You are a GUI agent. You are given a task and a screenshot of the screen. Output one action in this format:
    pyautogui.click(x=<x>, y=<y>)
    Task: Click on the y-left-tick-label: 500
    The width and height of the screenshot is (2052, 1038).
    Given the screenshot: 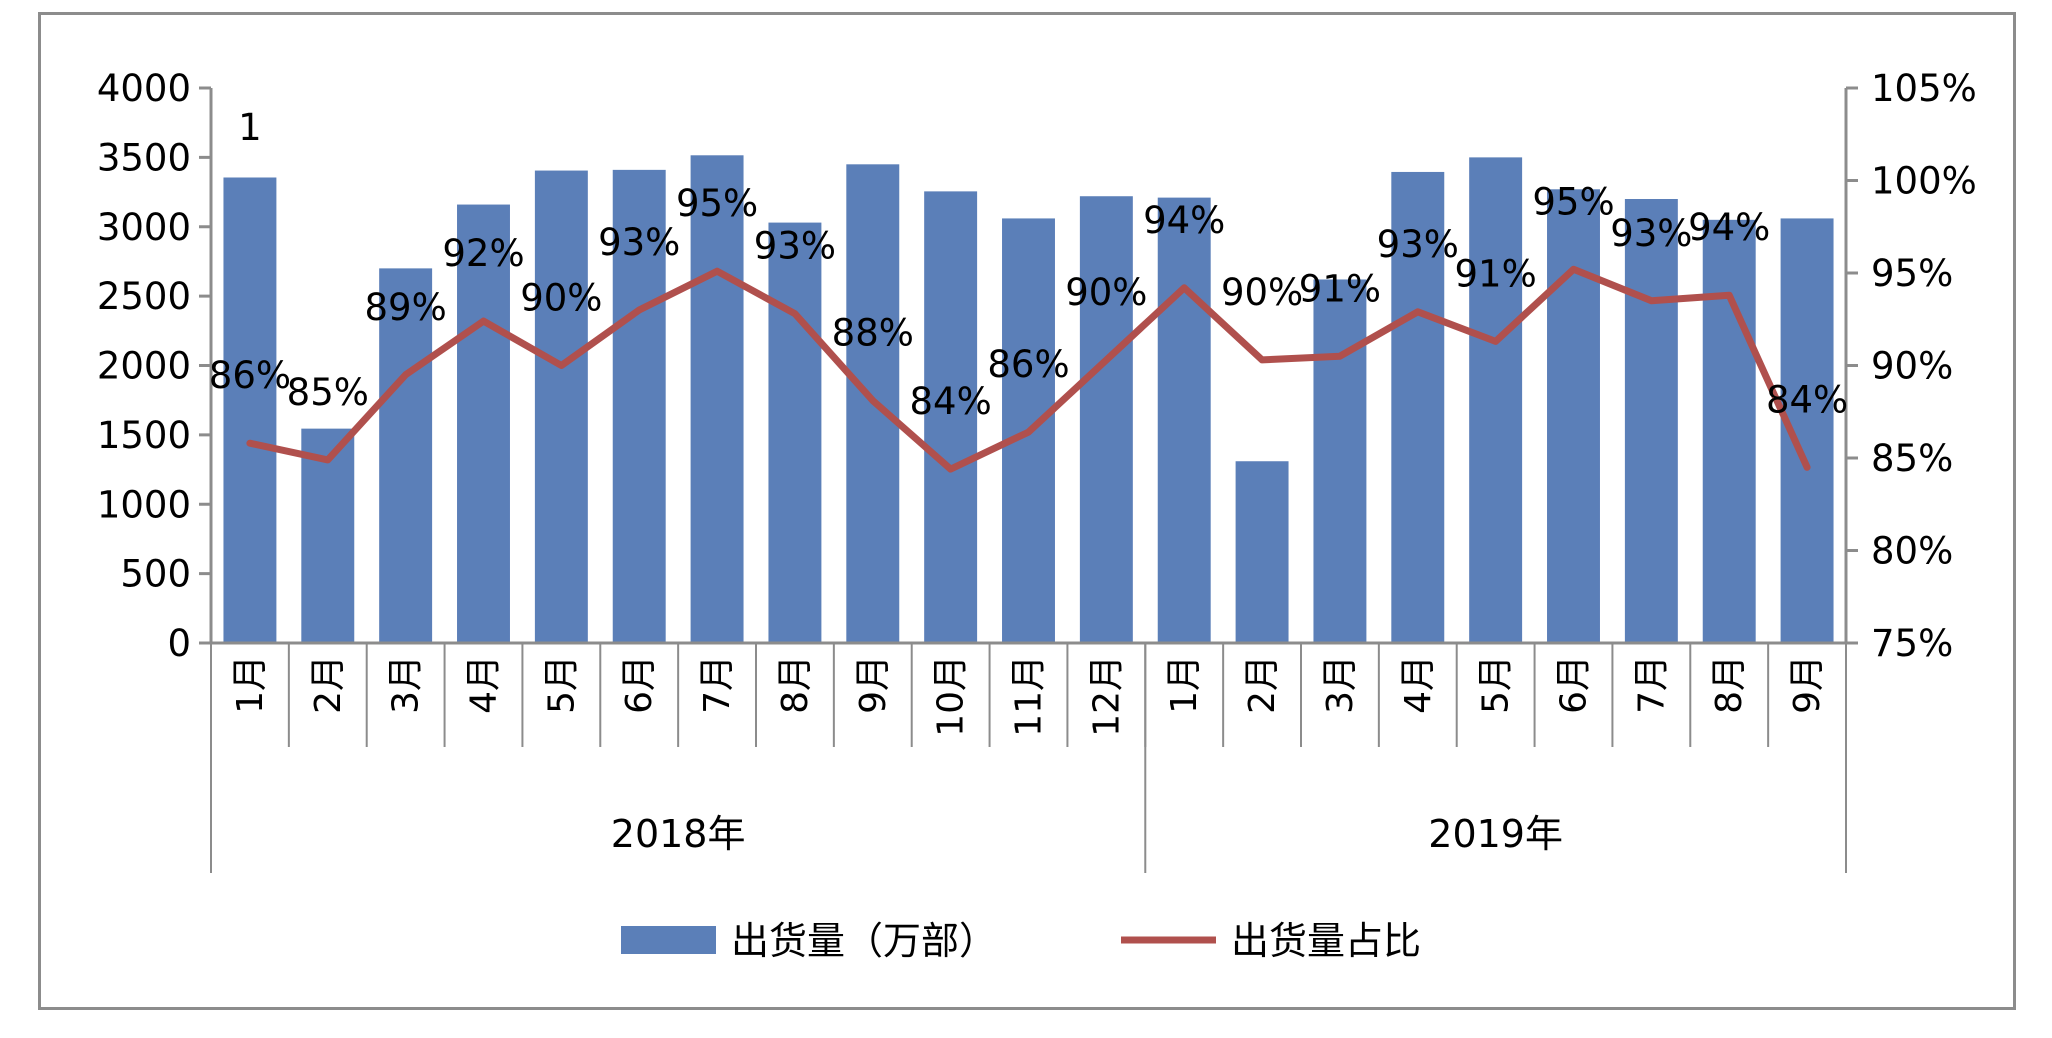 What is the action you would take?
    pyautogui.click(x=155, y=574)
    